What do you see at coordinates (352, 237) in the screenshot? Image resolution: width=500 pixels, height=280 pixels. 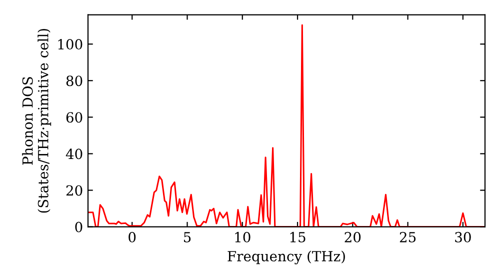 I see `x-tick-label: 20` at bounding box center [352, 237].